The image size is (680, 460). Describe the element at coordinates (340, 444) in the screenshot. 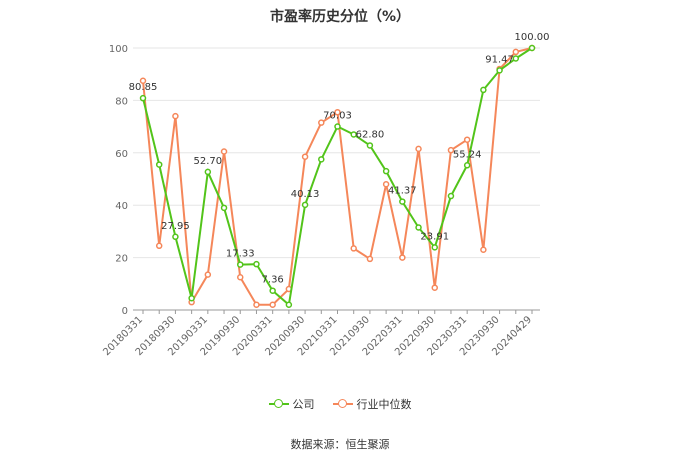

I see `data-source: 数据来源：恒生聚源` at that location.